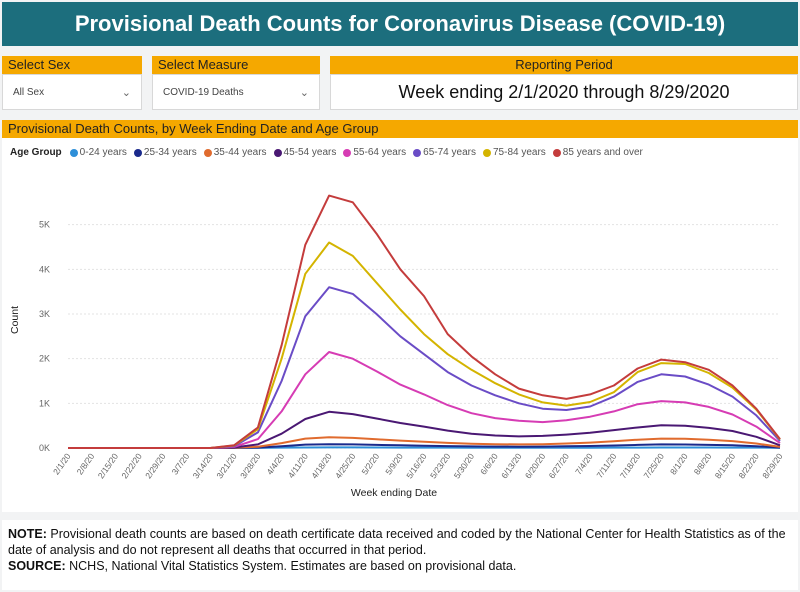  Describe the element at coordinates (155, 465) in the screenshot. I see `x-tick-label: 2/29/20` at that location.